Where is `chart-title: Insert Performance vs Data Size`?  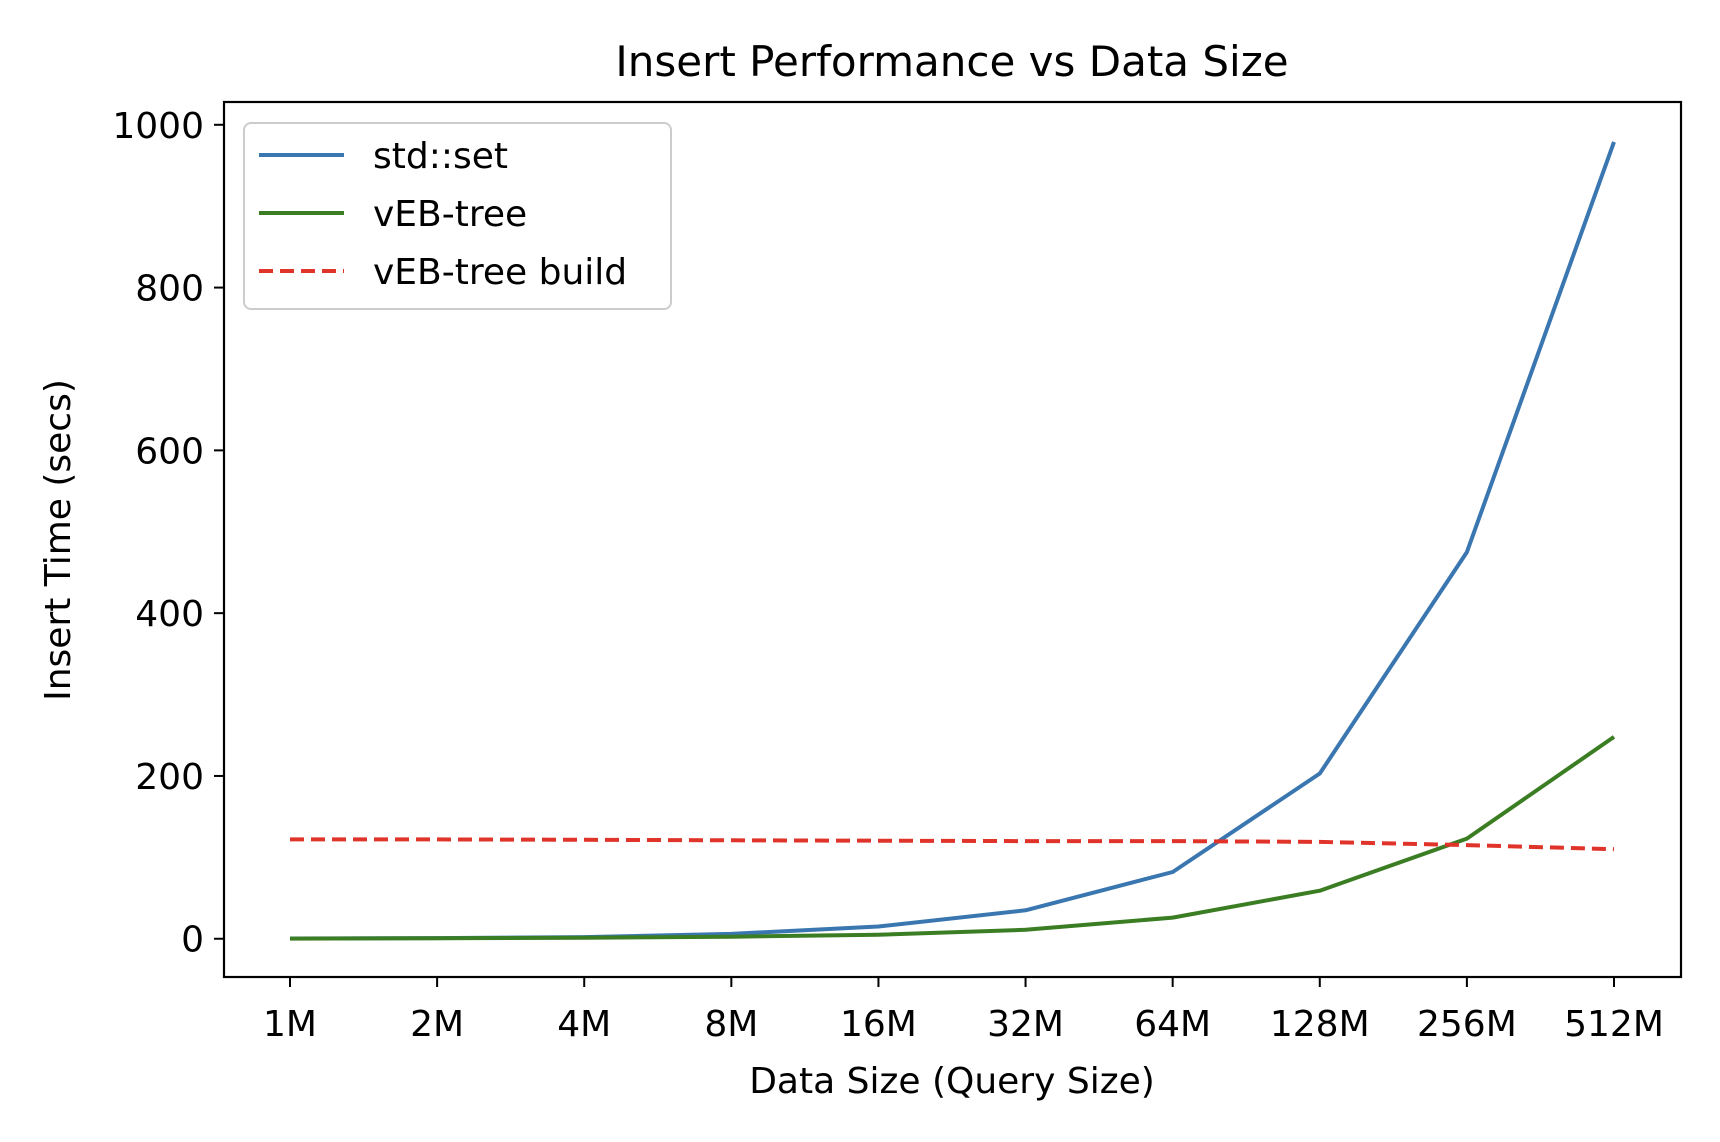
chart-title: Insert Performance vs Data Size is located at coordinates (951, 61).